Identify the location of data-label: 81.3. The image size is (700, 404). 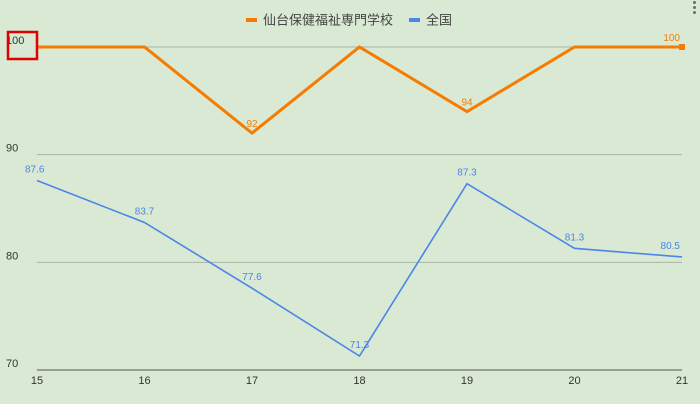
(575, 237).